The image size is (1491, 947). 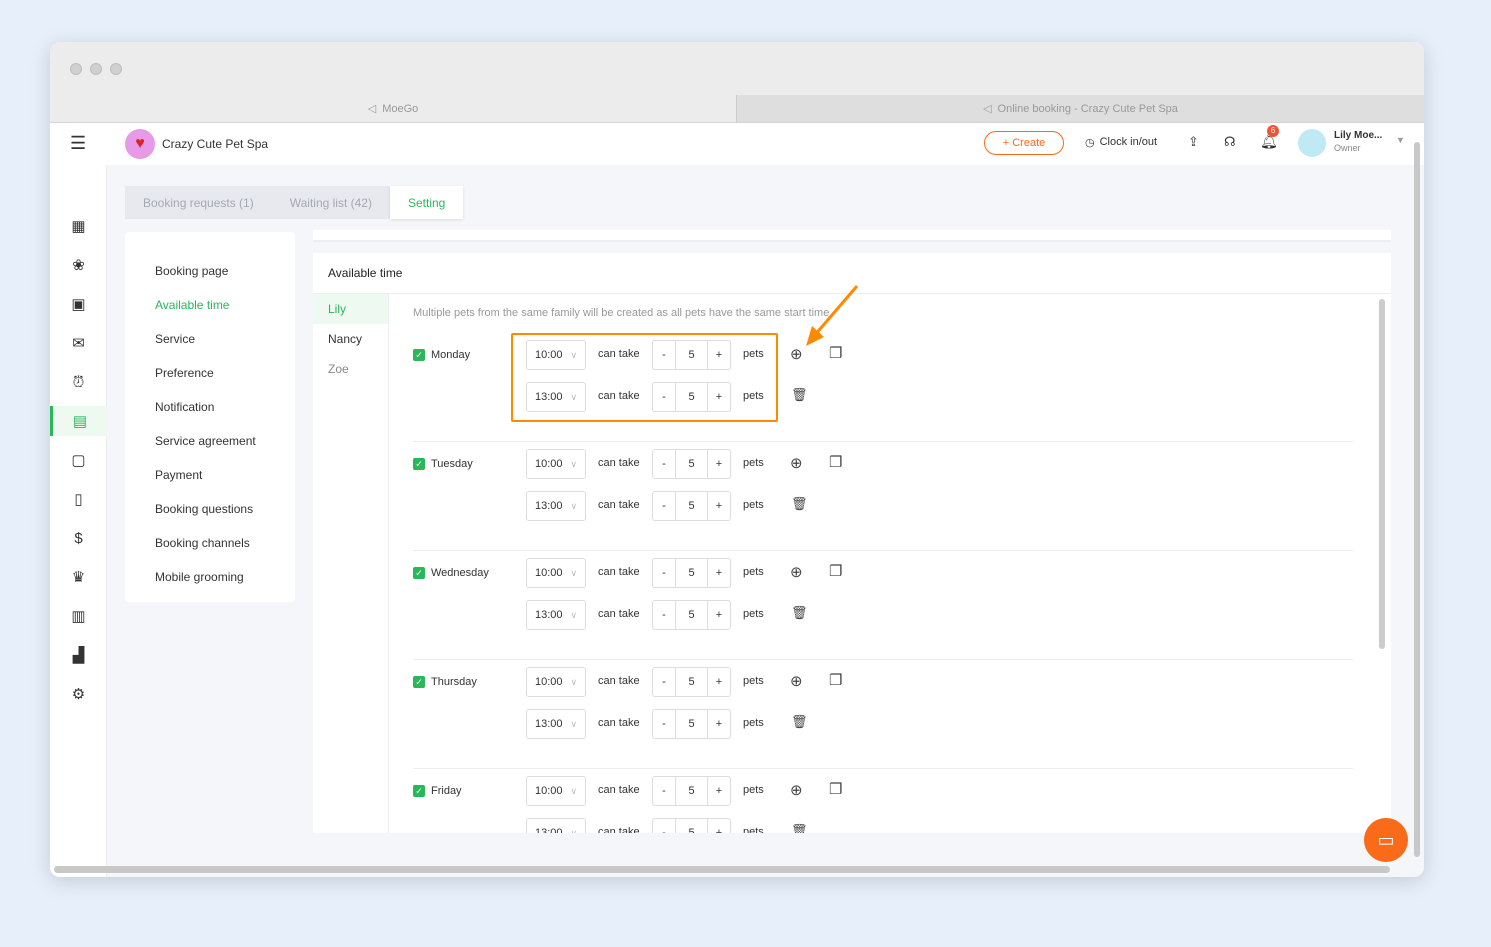 I want to click on menu-toggle-icon: ☰, so click(x=78, y=143).